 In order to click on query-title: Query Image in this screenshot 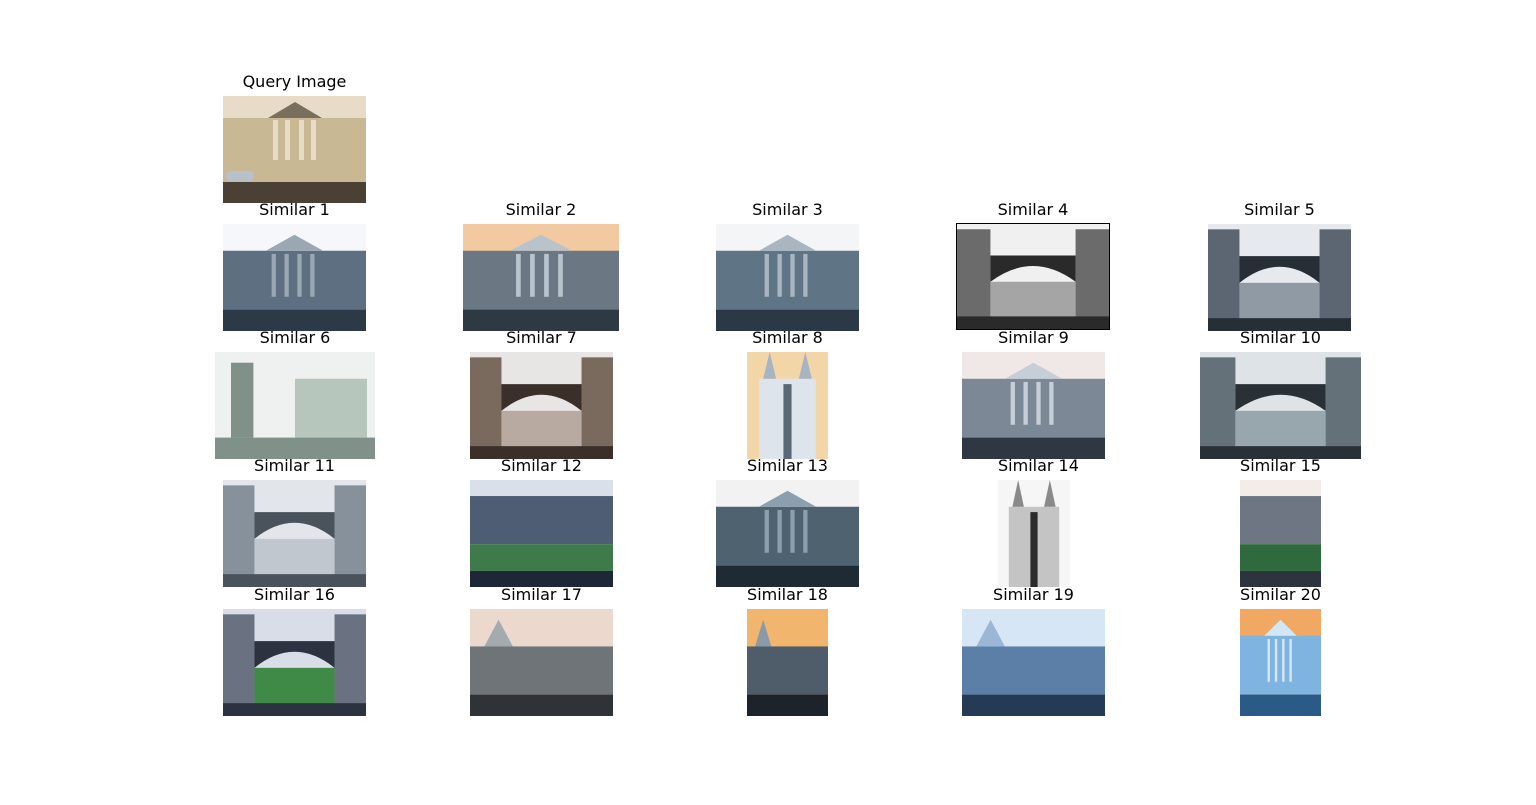, I will do `click(294, 81)`.